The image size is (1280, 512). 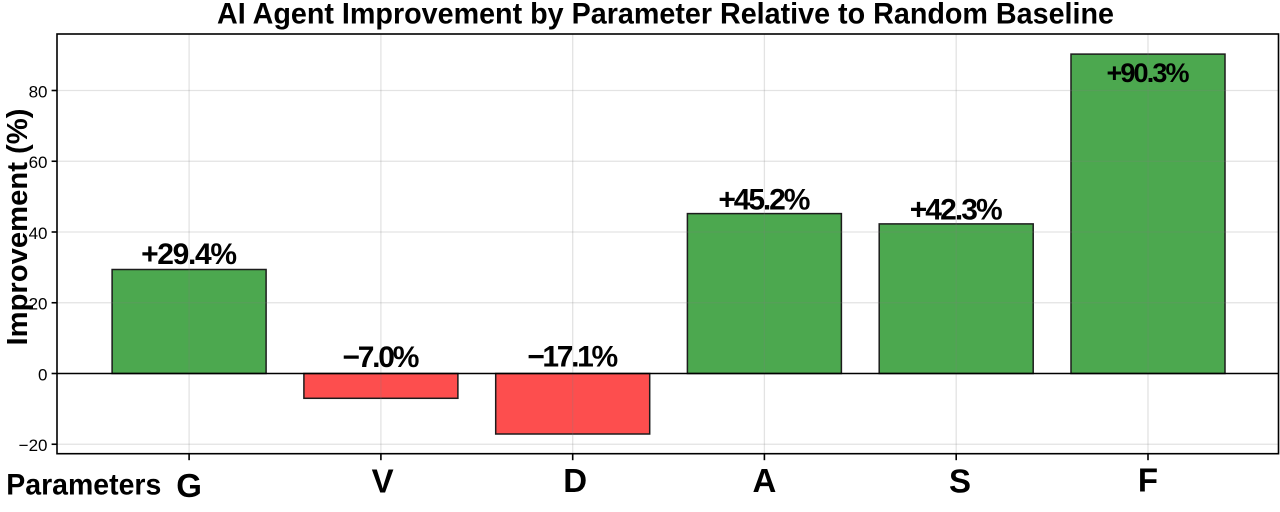 What do you see at coordinates (38, 233) in the screenshot?
I see `svg-text: 40` at bounding box center [38, 233].